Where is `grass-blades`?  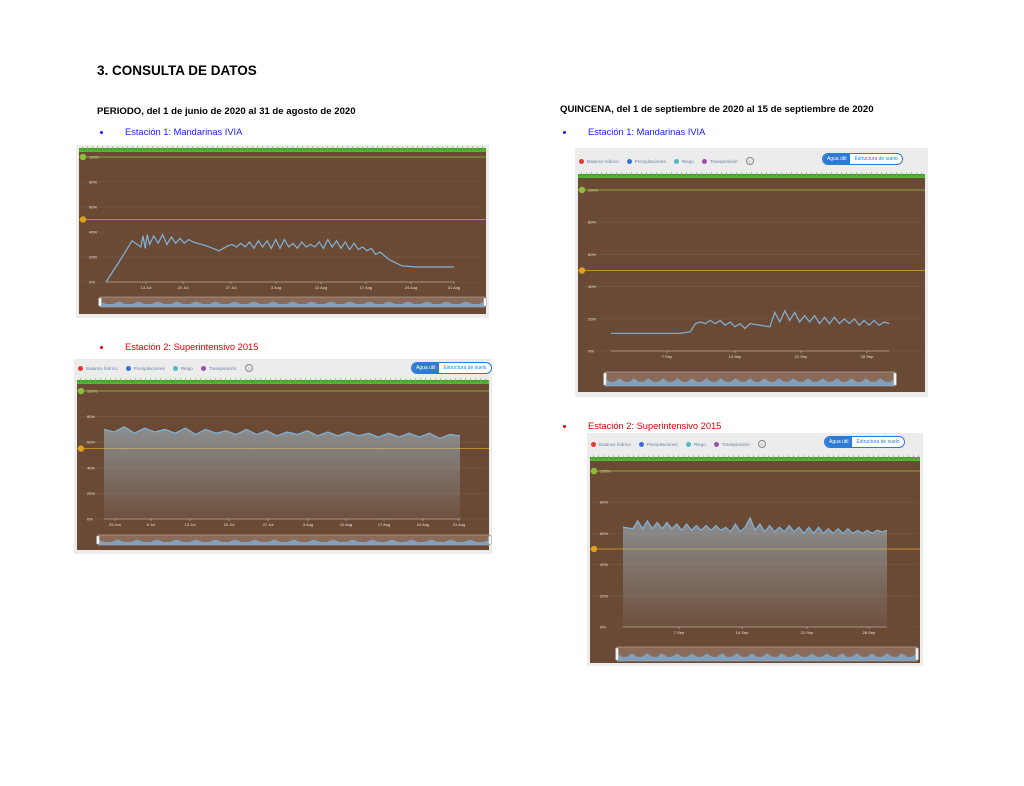
grass-blades is located at coordinates (283, 380).